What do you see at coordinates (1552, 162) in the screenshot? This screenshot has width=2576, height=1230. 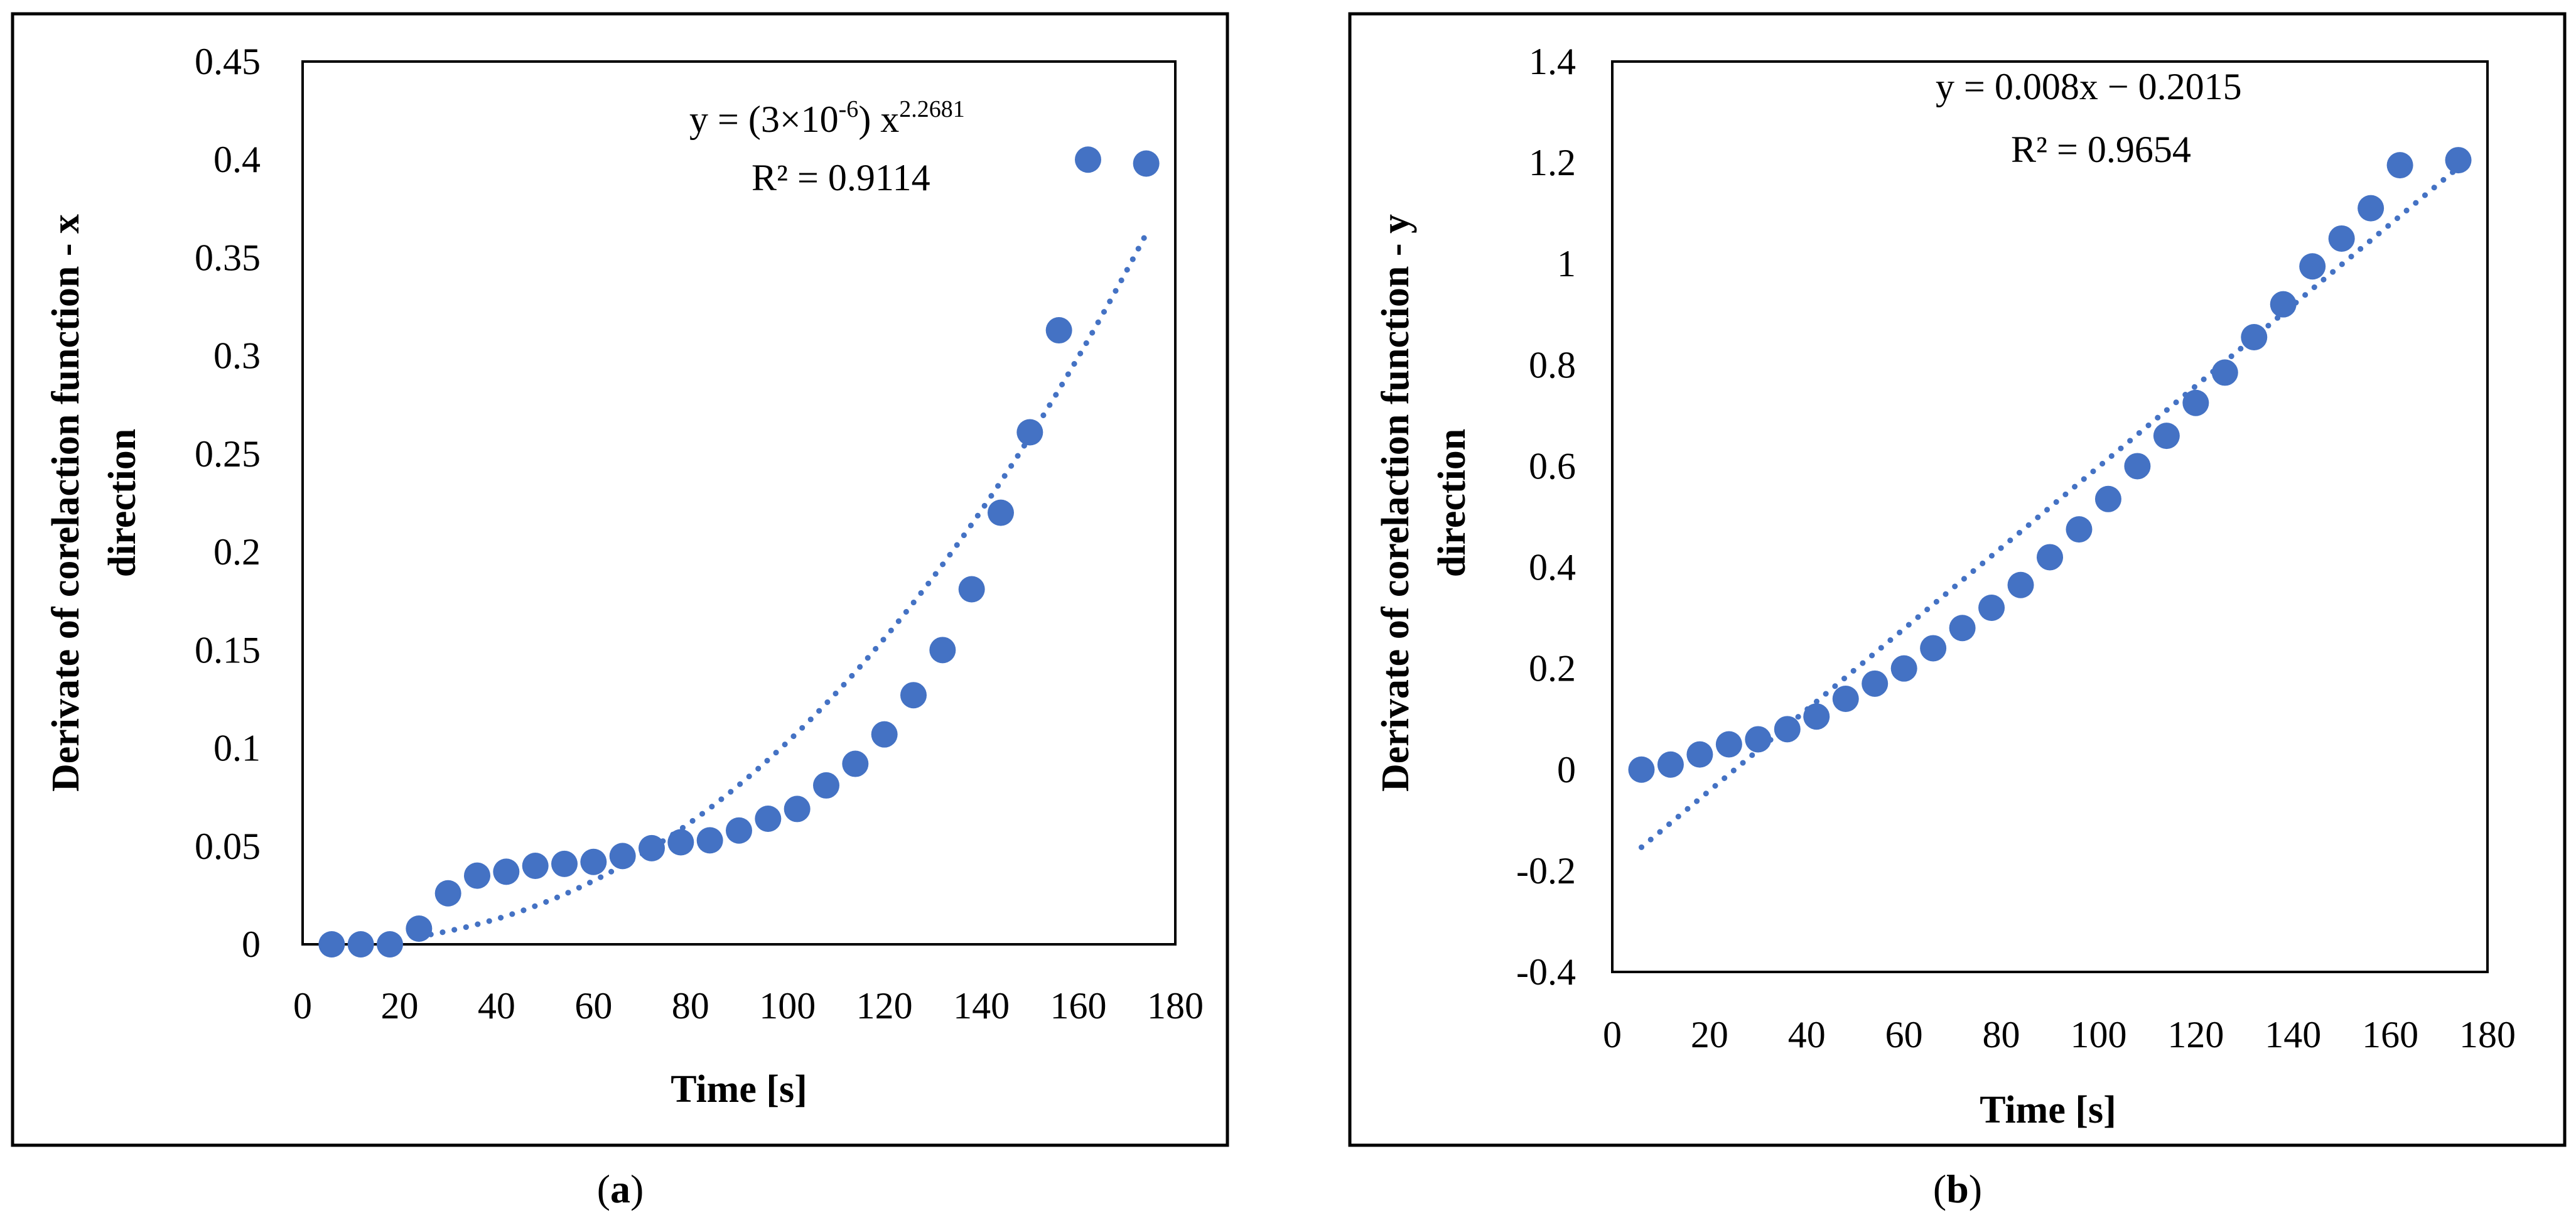 I see `y-tick-label: 1.2` at bounding box center [1552, 162].